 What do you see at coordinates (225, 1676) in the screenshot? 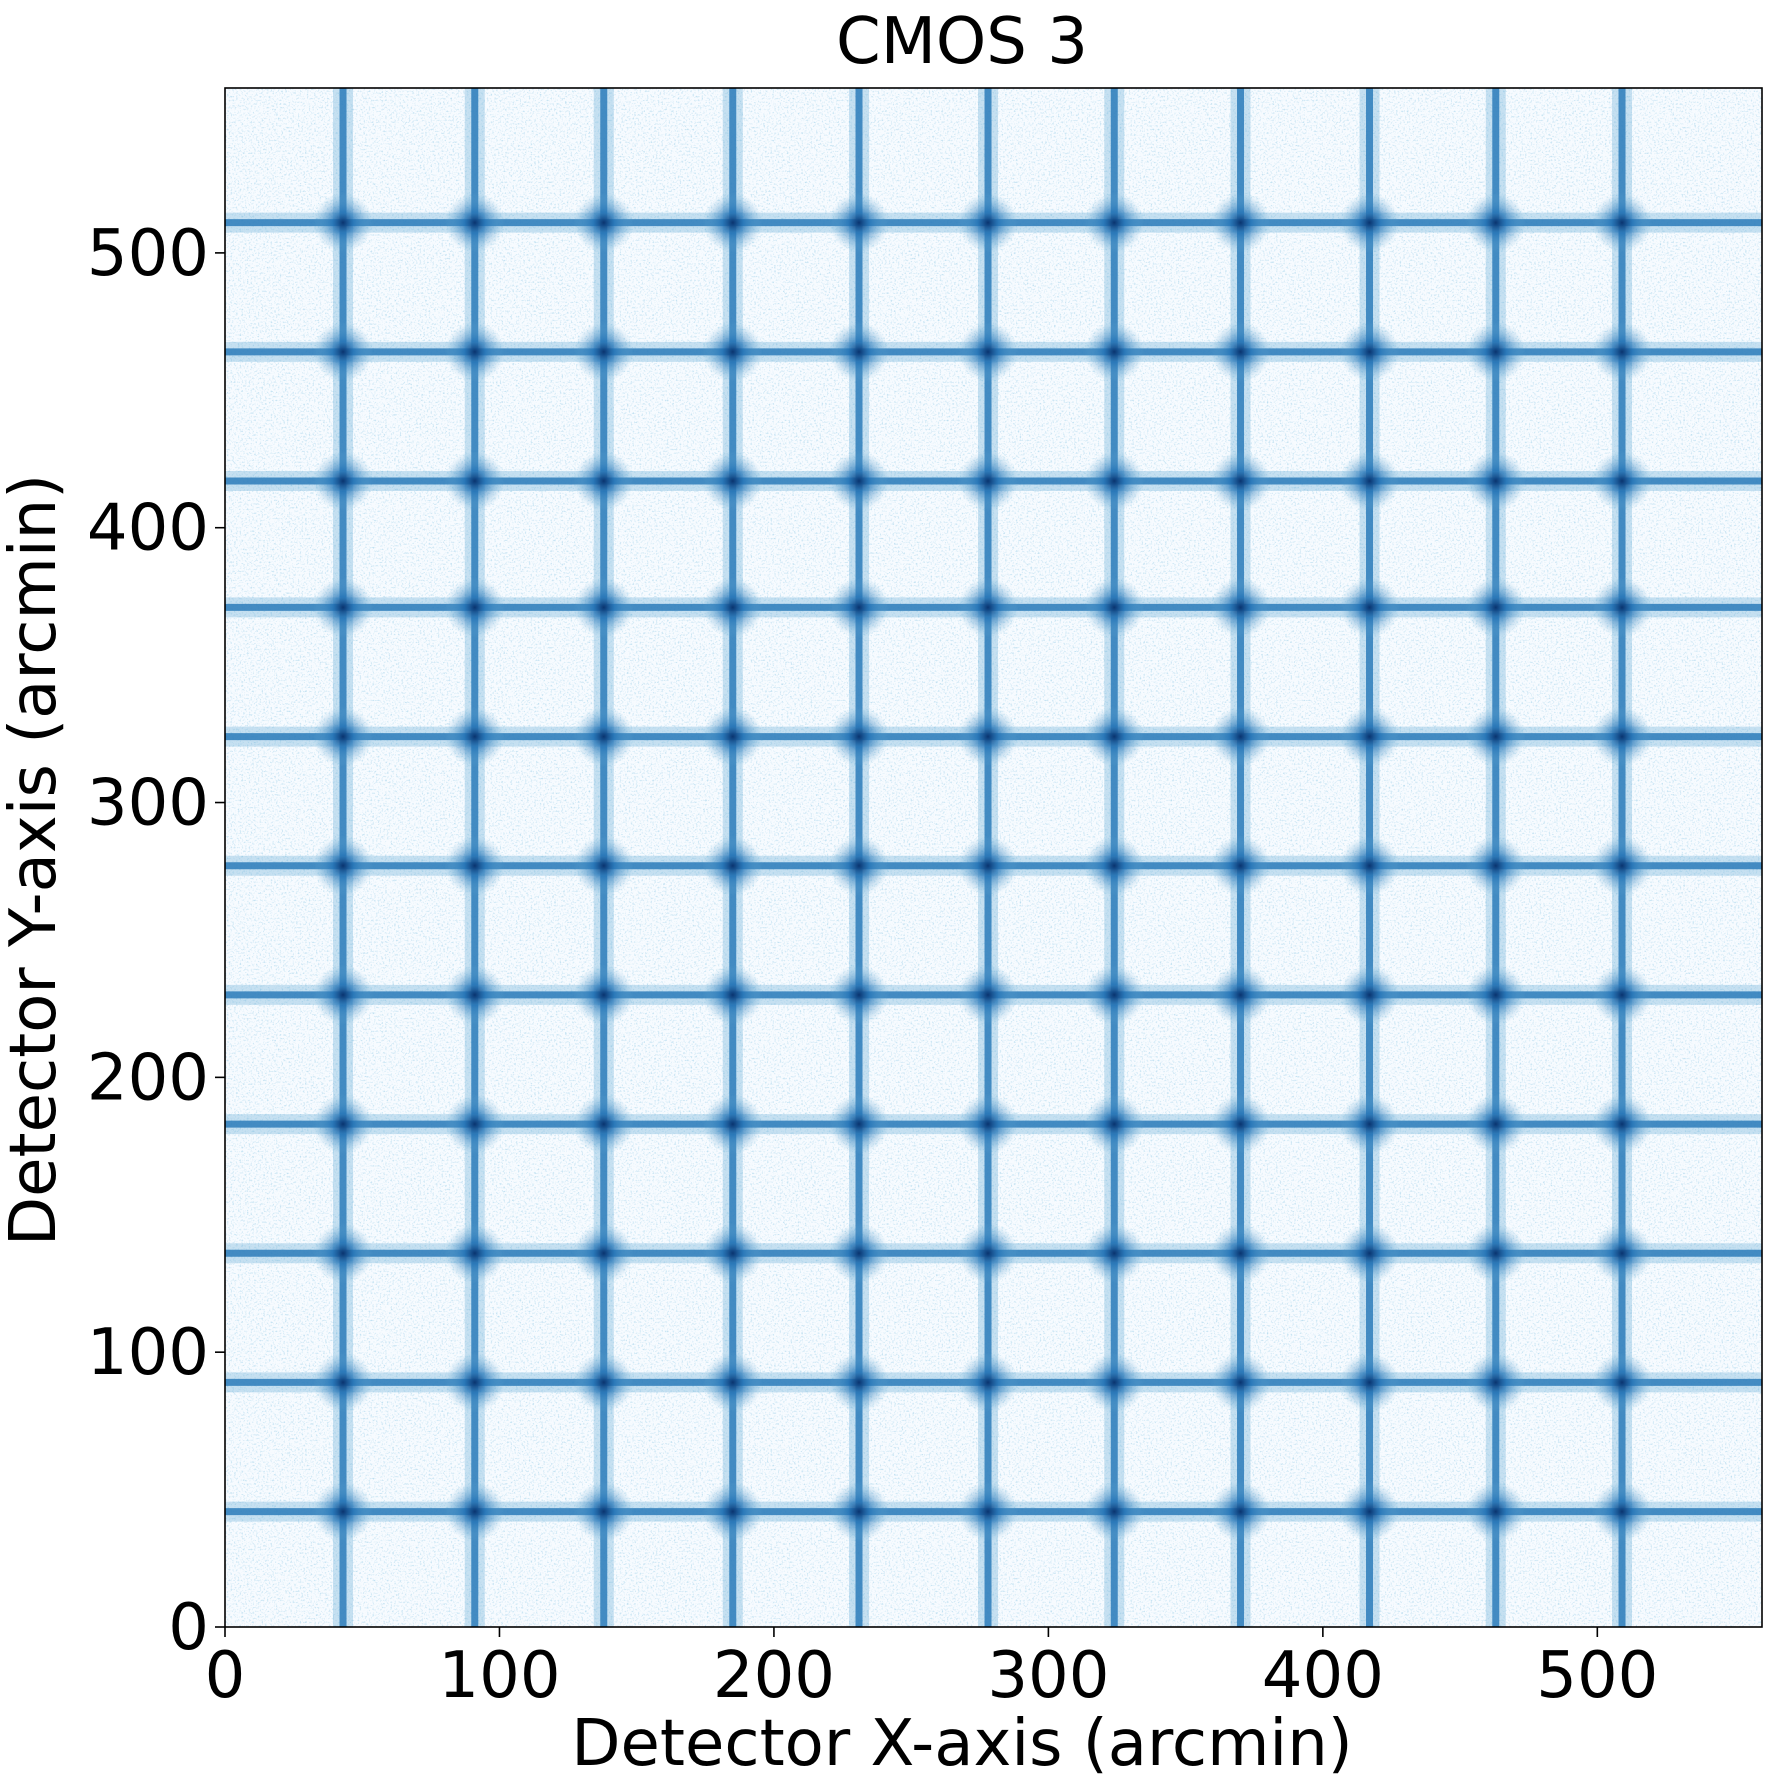
I see `x-tick-label-0: 0` at bounding box center [225, 1676].